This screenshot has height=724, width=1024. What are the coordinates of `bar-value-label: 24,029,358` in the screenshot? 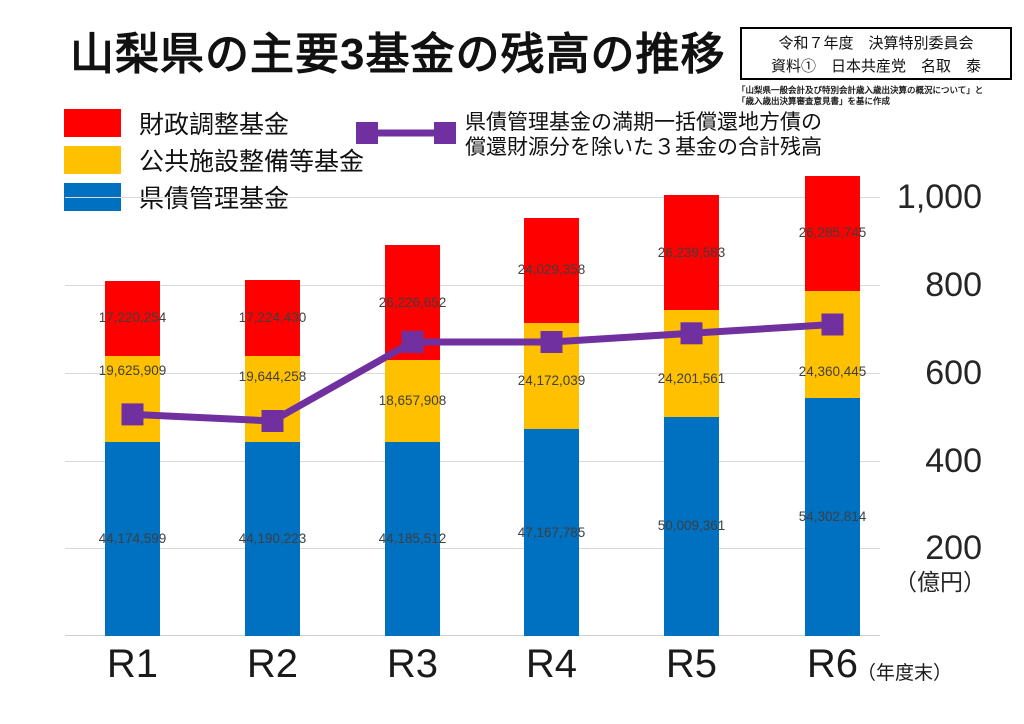 It's located at (551, 270).